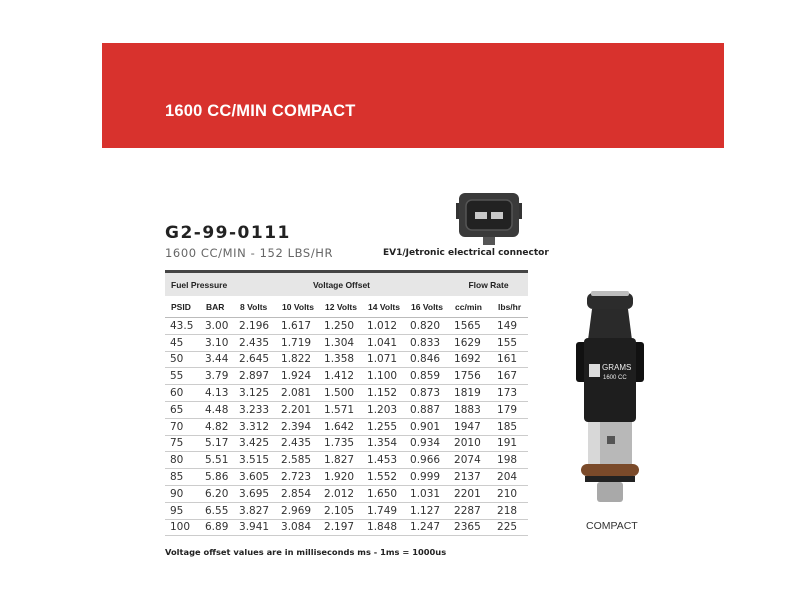  Describe the element at coordinates (466, 253) in the screenshot. I see `connector-label: EV1/Jetronic electrical connector` at that location.